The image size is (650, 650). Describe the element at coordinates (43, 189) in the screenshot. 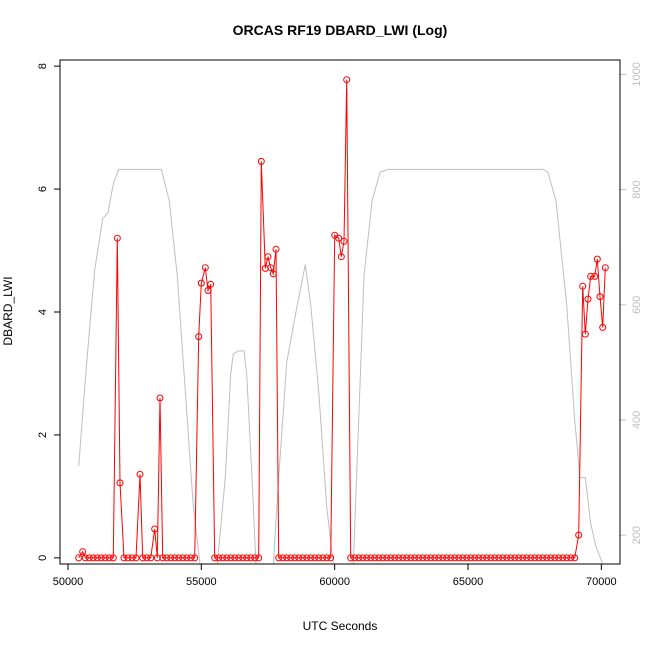

I see `y-tick-label: 6` at that location.